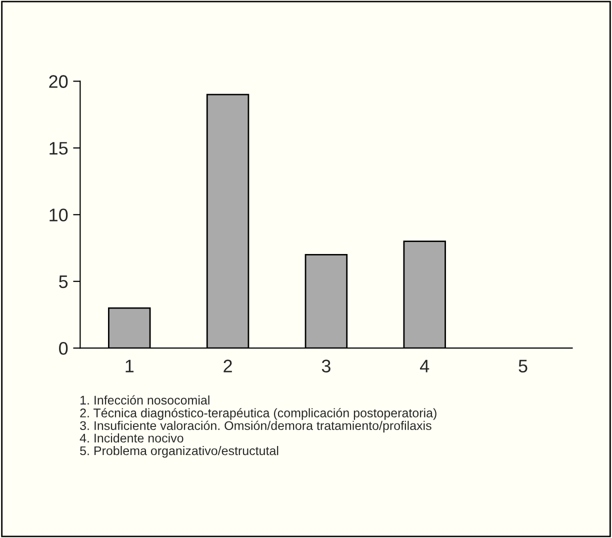 The width and height of the screenshot is (612, 538). What do you see at coordinates (256, 426) in the screenshot?
I see `text: 3. Insuficiente valoración. Omsión/demora tratamiento/profilaxis` at bounding box center [256, 426].